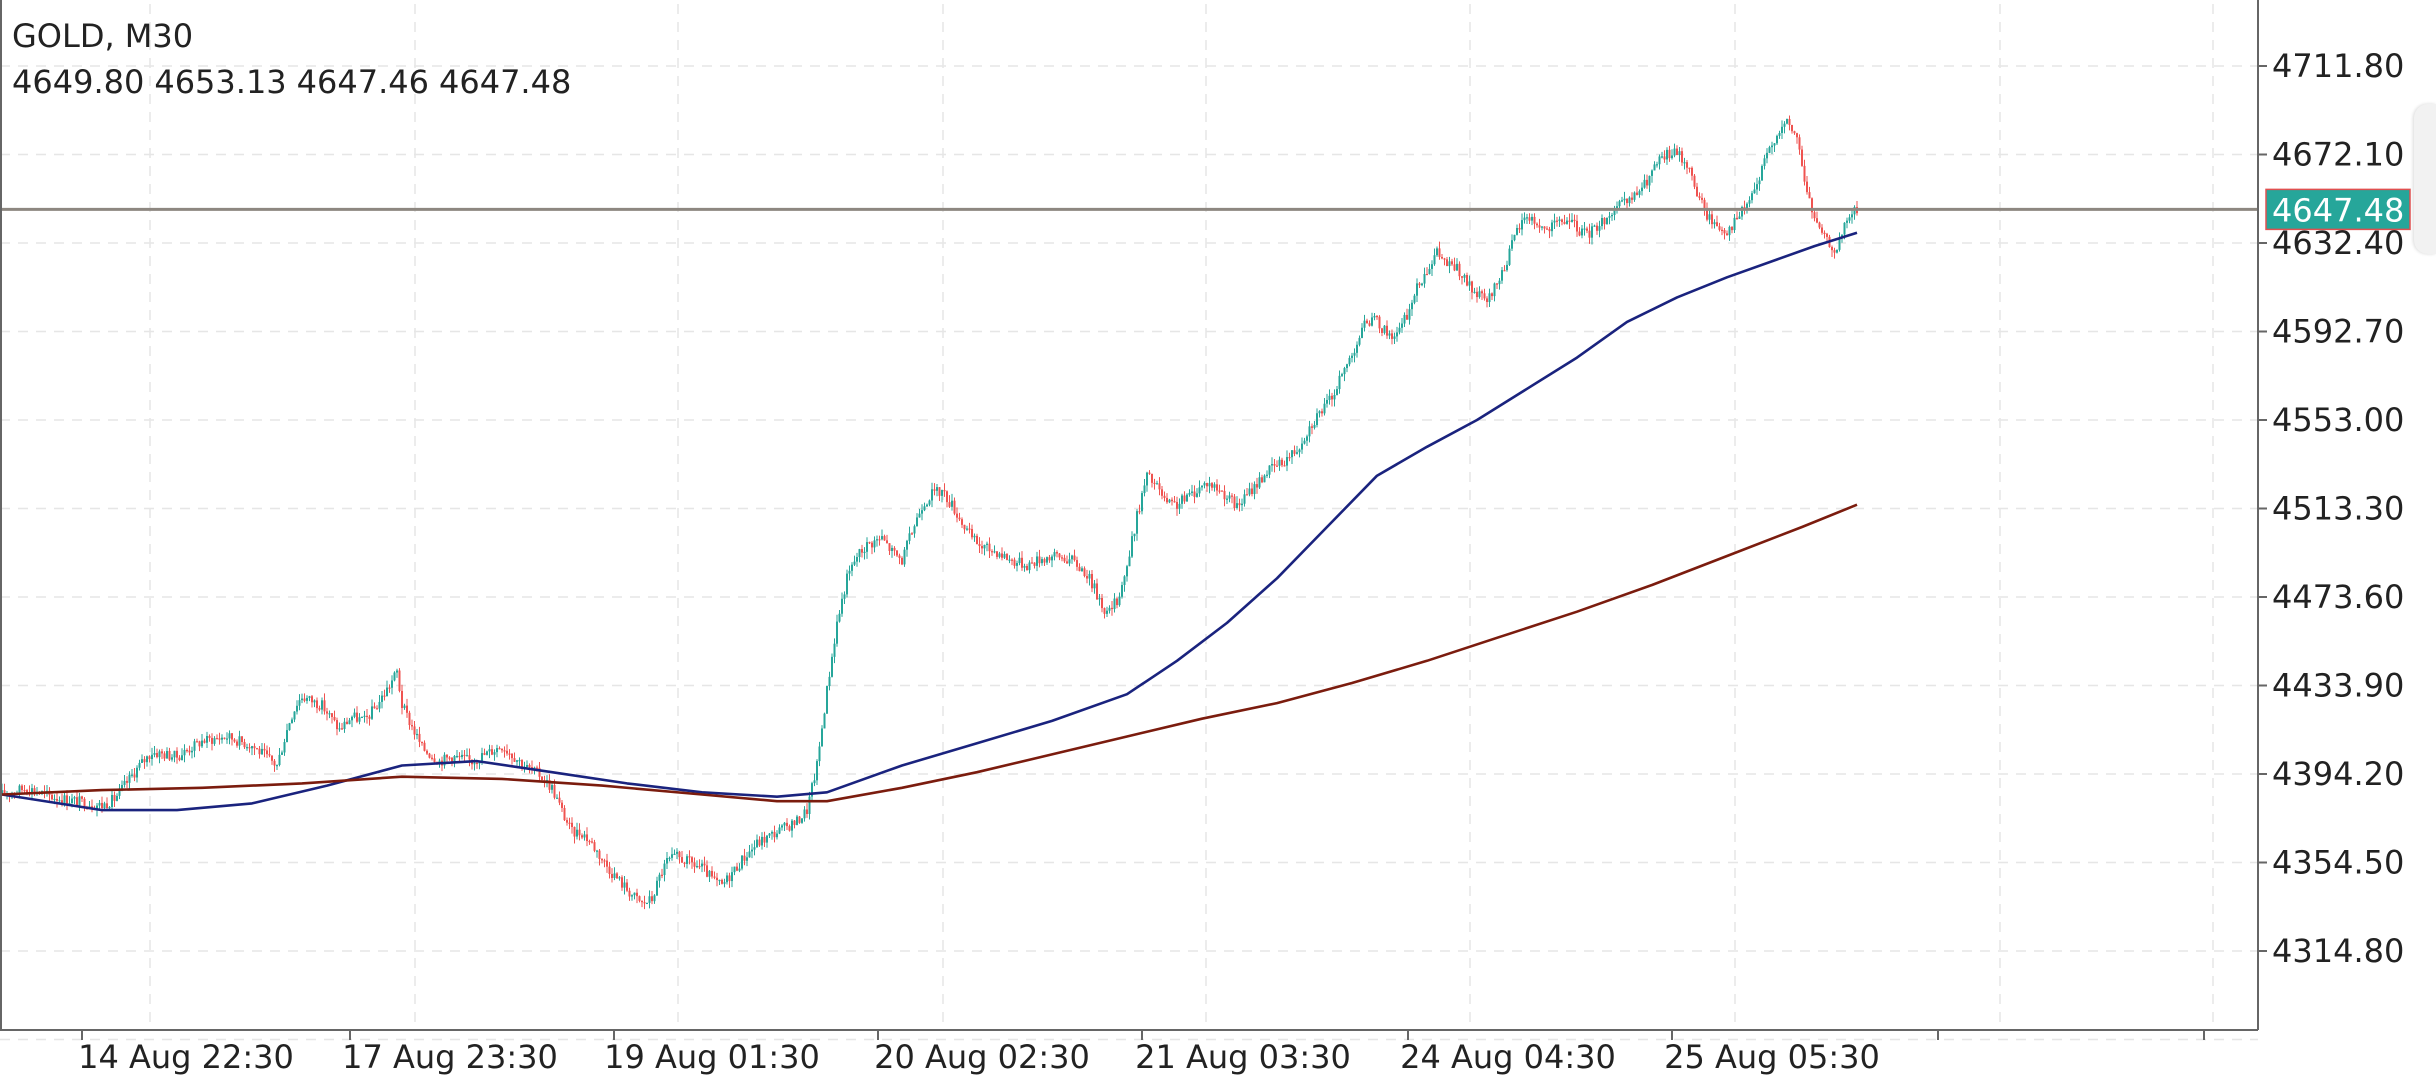  What do you see at coordinates (2338, 686) in the screenshot?
I see `price-tick-label: 4433.90` at bounding box center [2338, 686].